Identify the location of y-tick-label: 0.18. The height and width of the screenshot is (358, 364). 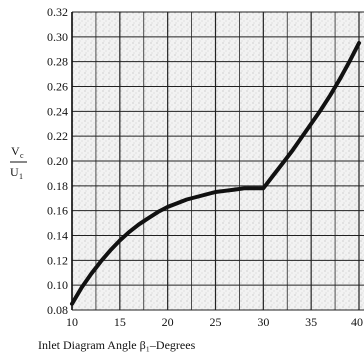
(57, 186).